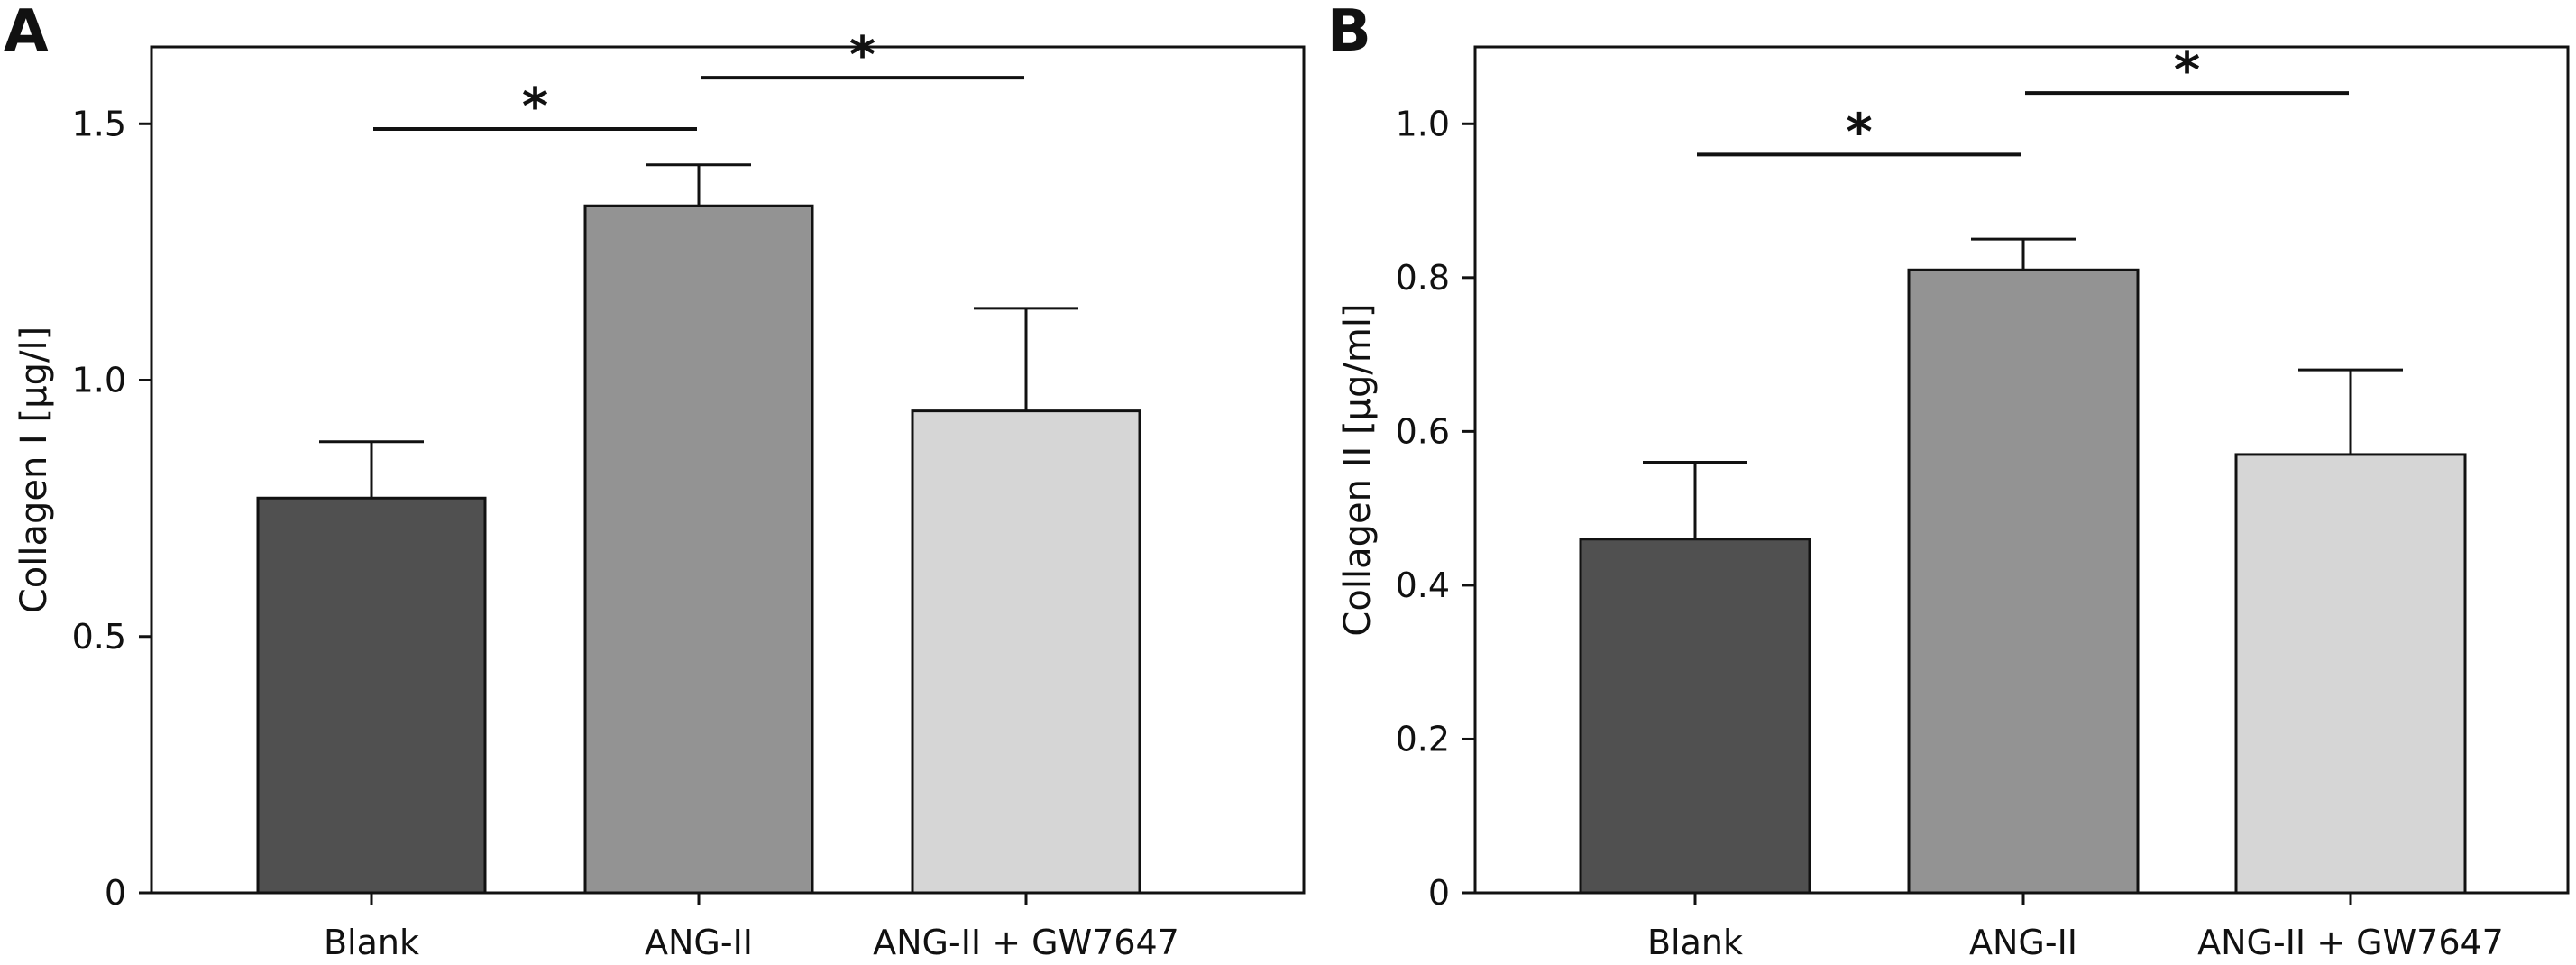 This screenshot has height=965, width=2576. I want to click on panel-letter: B, so click(1349, 32).